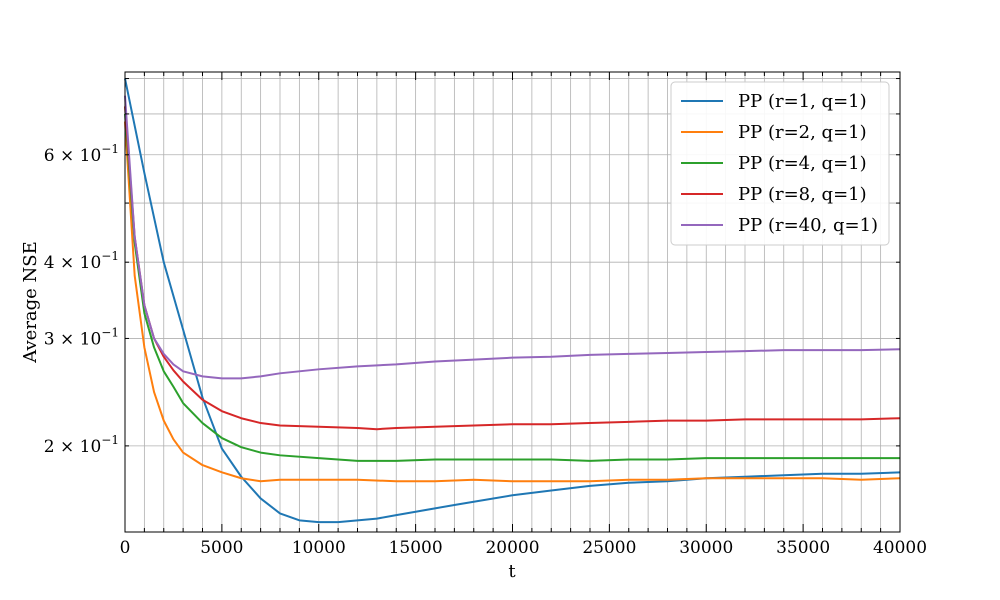 The height and width of the screenshot is (600, 1000). Describe the element at coordinates (81, 154) in the screenshot. I see `y-tick-label: 6 × 10⁻¹` at that location.